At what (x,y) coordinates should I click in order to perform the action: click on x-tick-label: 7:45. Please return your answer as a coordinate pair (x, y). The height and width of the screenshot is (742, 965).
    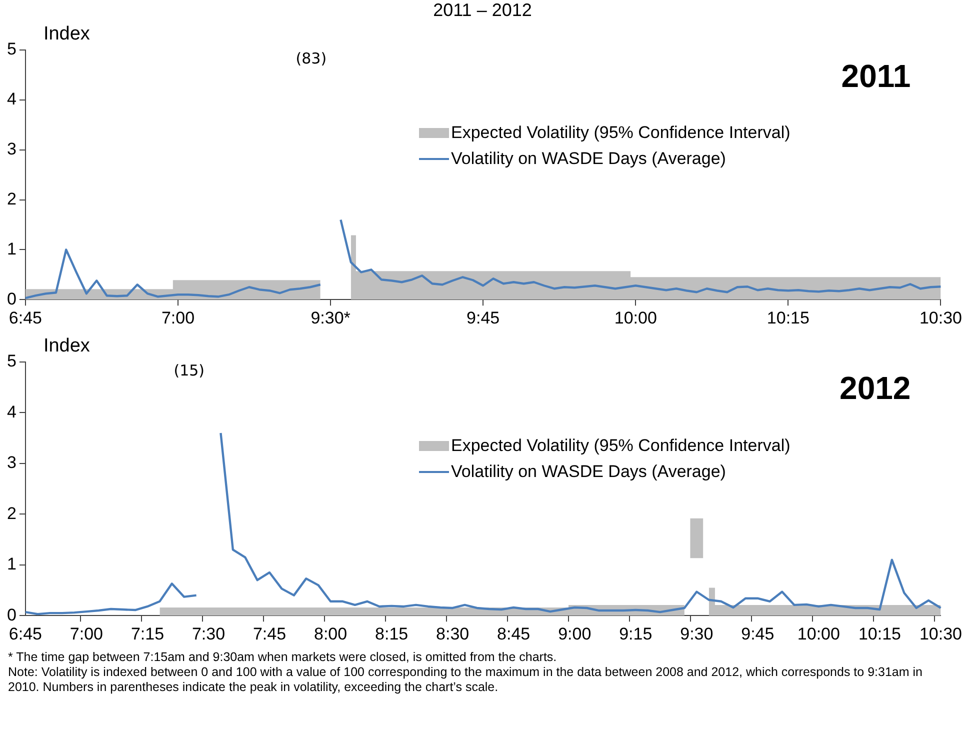
    Looking at the image, I should click on (269, 634).